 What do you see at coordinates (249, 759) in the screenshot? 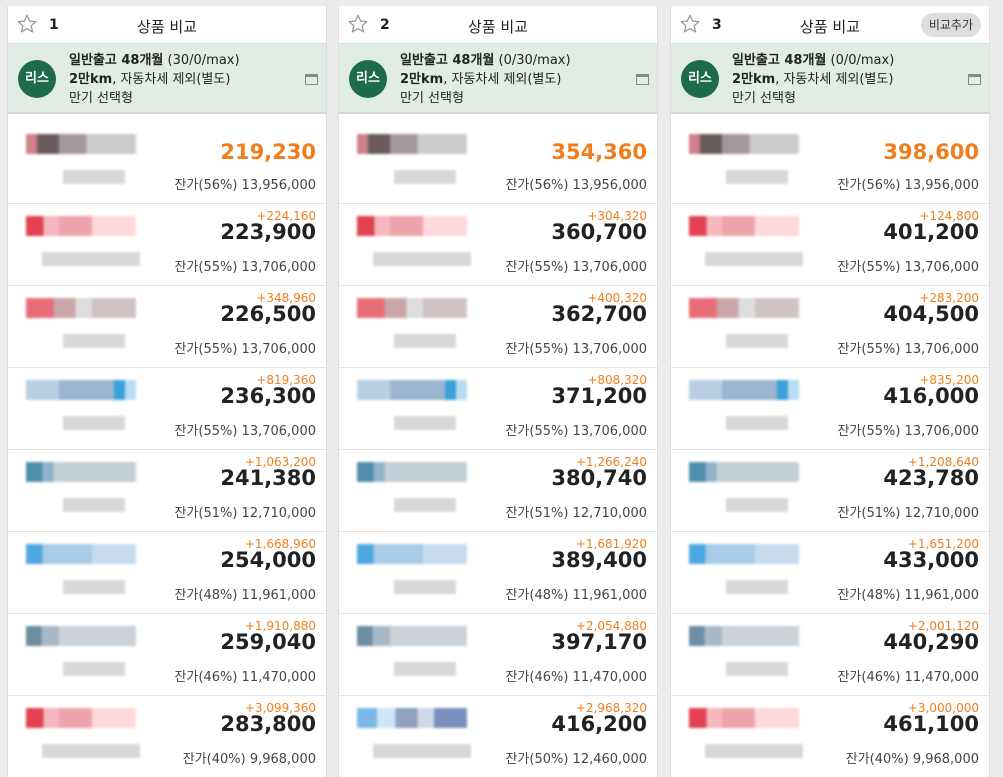
I see `residual-value: 잔가(40%) 9,968,000` at bounding box center [249, 759].